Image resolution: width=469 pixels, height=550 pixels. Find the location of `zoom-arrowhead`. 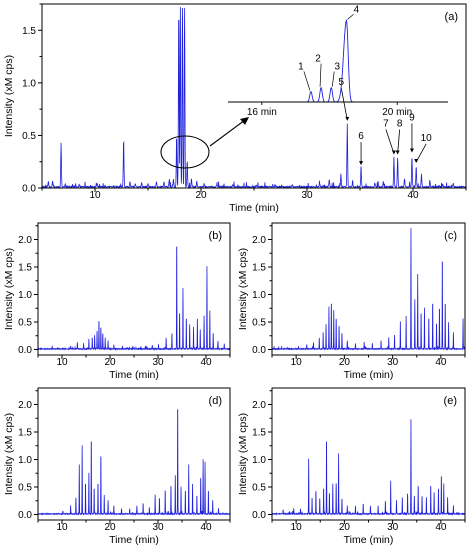

zoom-arrowhead is located at coordinates (244, 121).